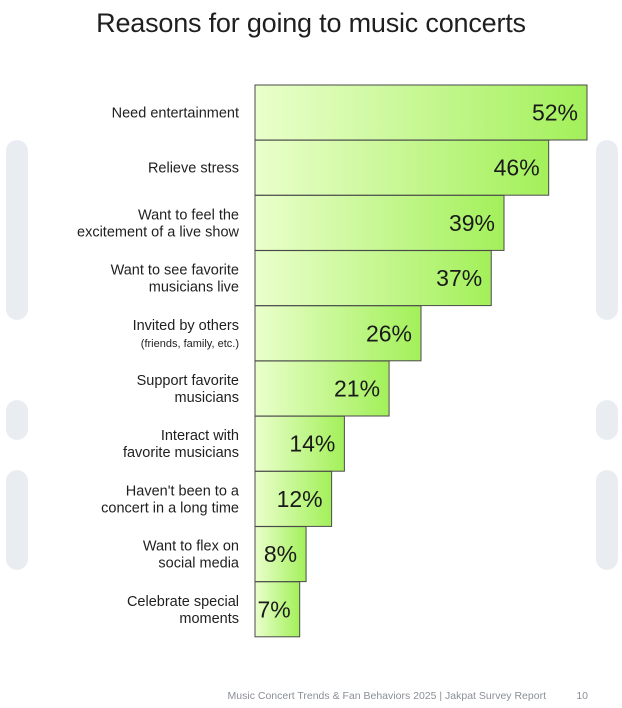  What do you see at coordinates (199, 564) in the screenshot?
I see `category-label-9-line-2: social media` at bounding box center [199, 564].